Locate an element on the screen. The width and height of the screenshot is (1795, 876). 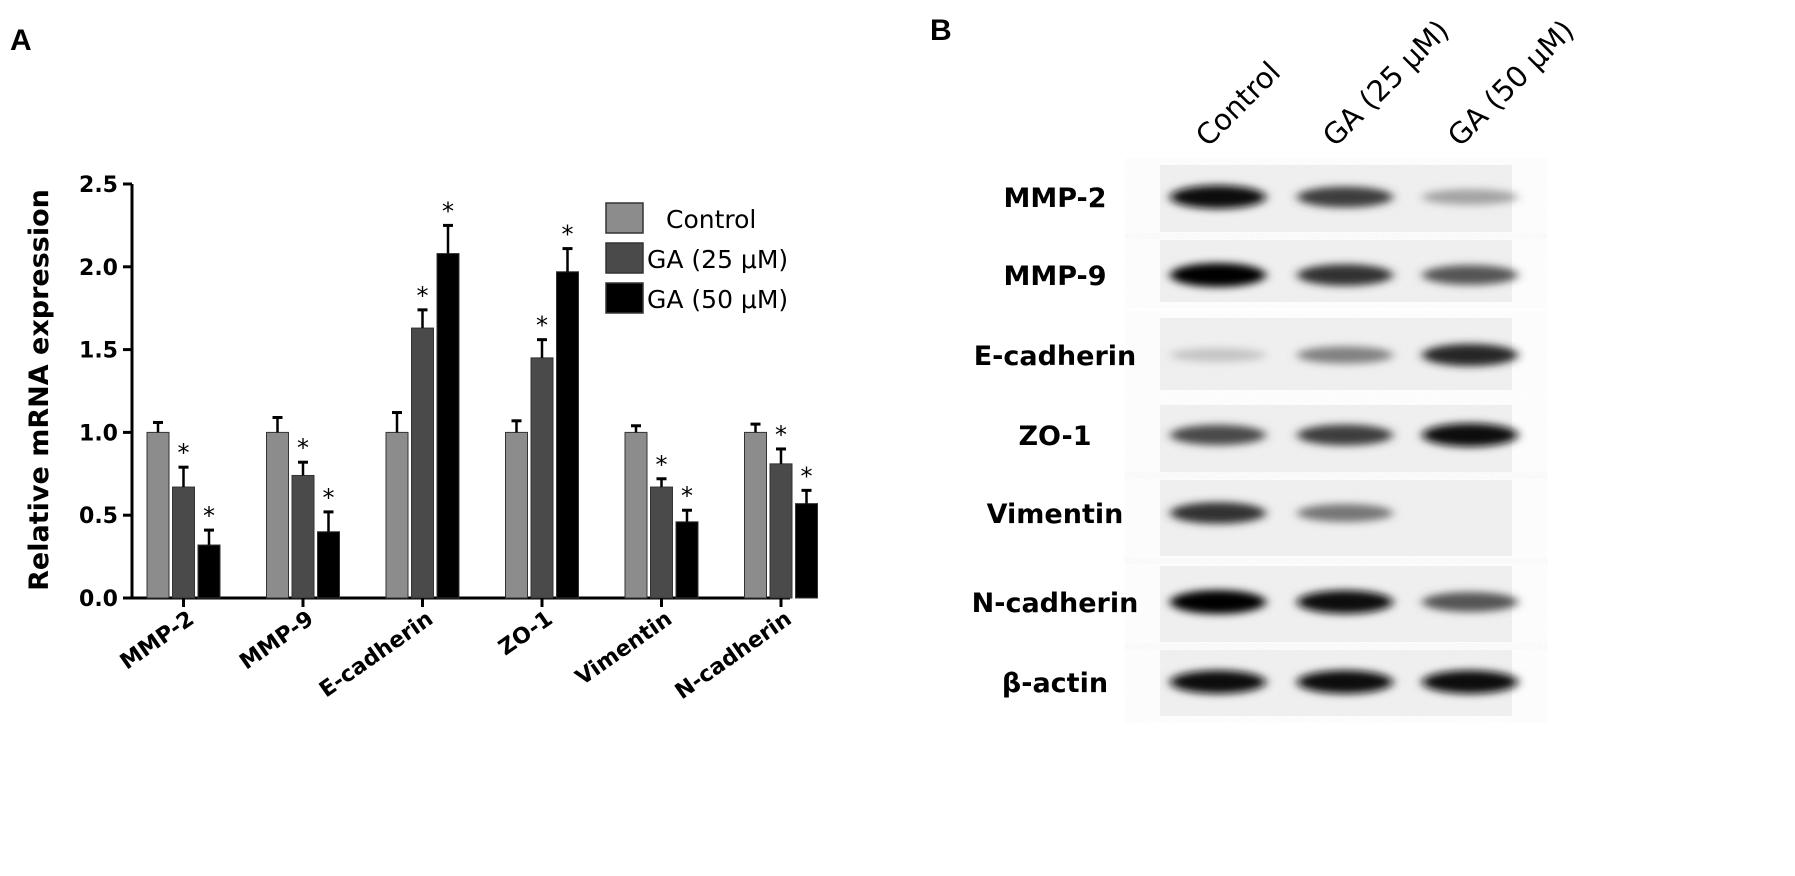
y-tick-label: 1.0 is located at coordinates (98, 433).